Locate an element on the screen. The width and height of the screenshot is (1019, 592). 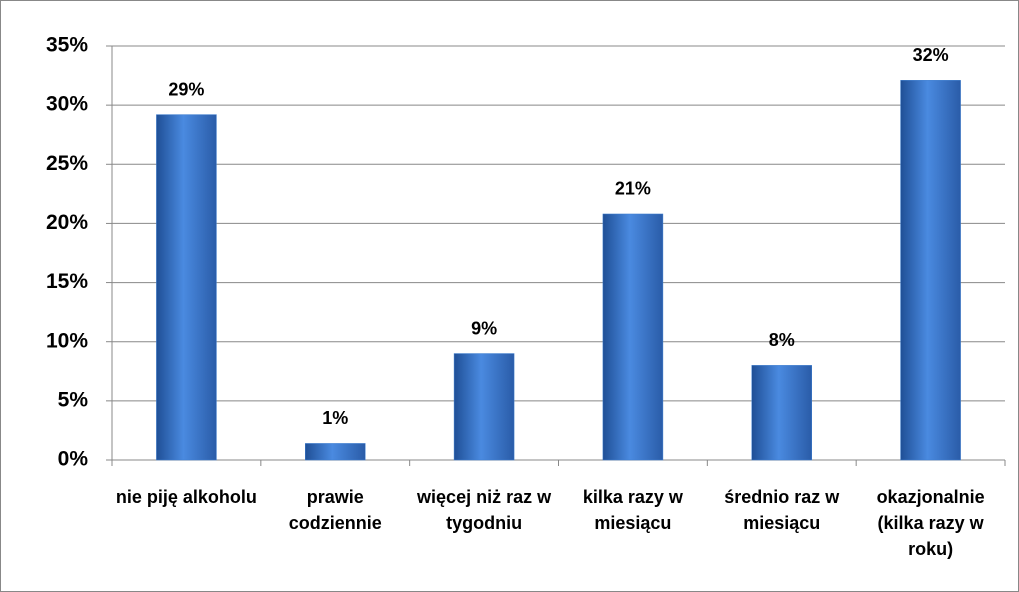
data-label: 8% is located at coordinates (782, 340).